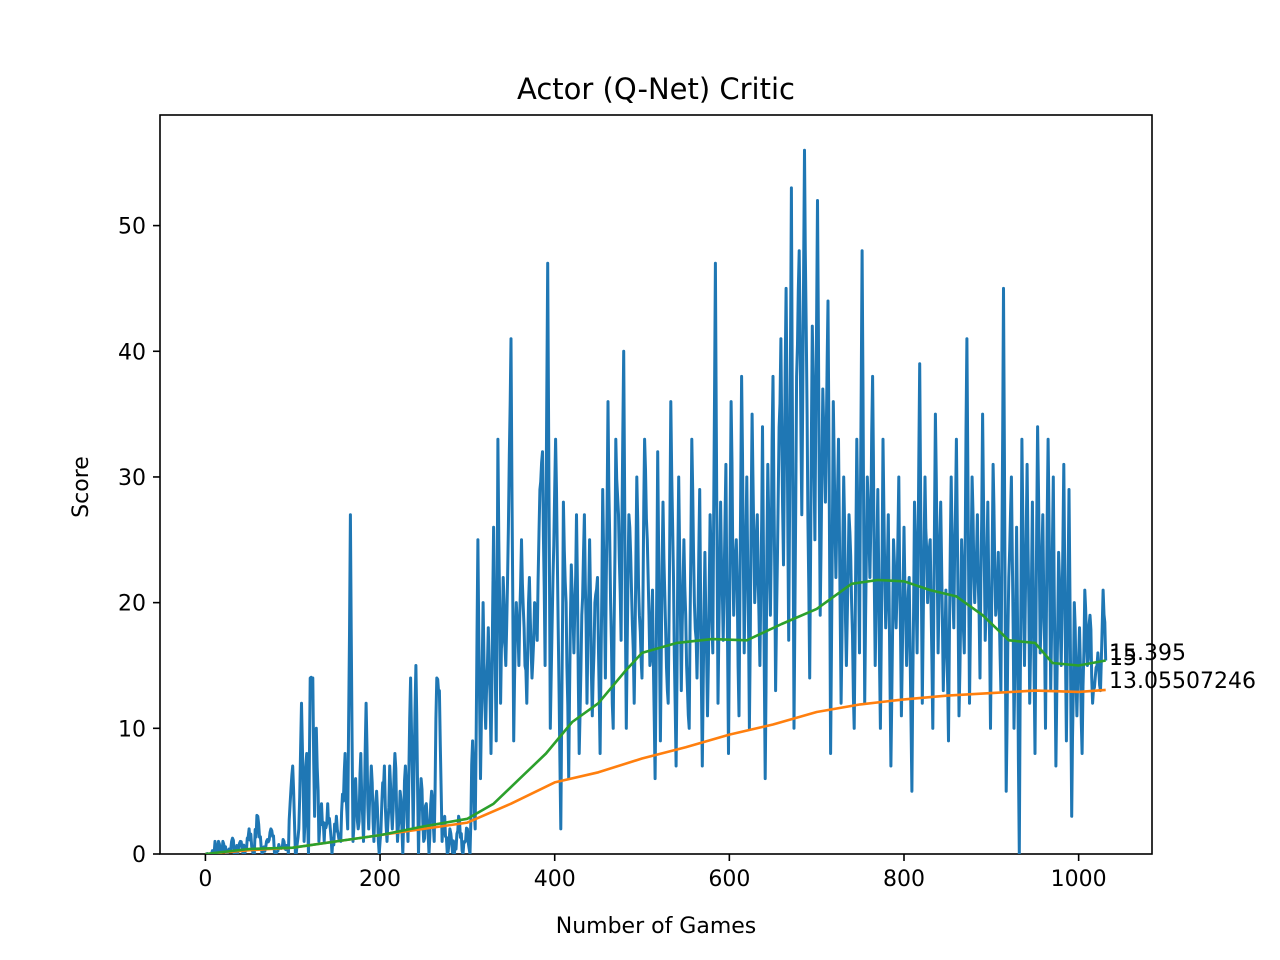 The height and width of the screenshot is (960, 1280). What do you see at coordinates (555, 879) in the screenshot?
I see `x-tick-label: 400` at bounding box center [555, 879].